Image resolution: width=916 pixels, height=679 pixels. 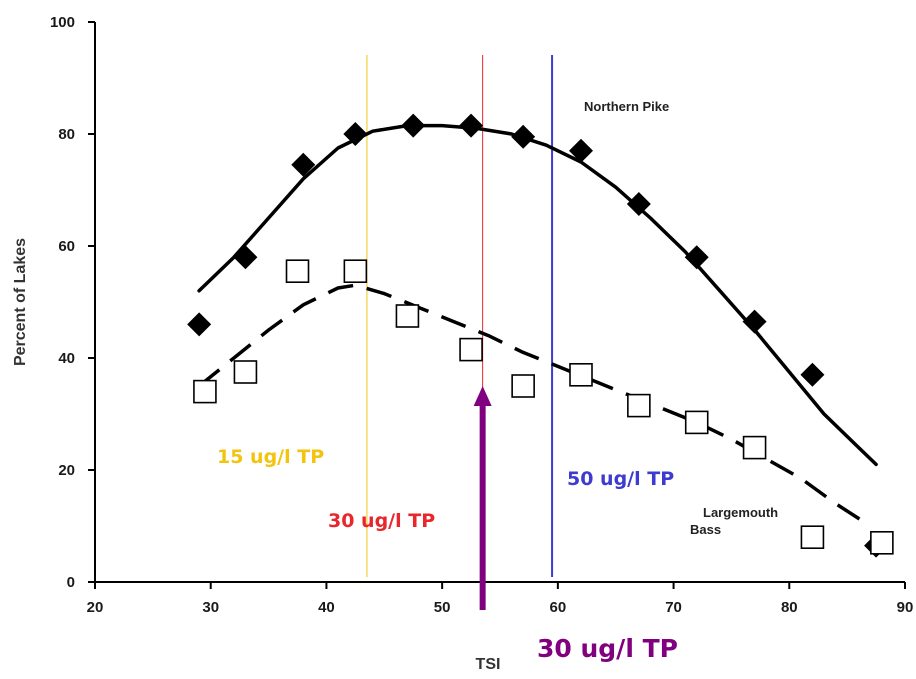 What do you see at coordinates (71, 582) in the screenshot?
I see `y-tick-label: 0` at bounding box center [71, 582].